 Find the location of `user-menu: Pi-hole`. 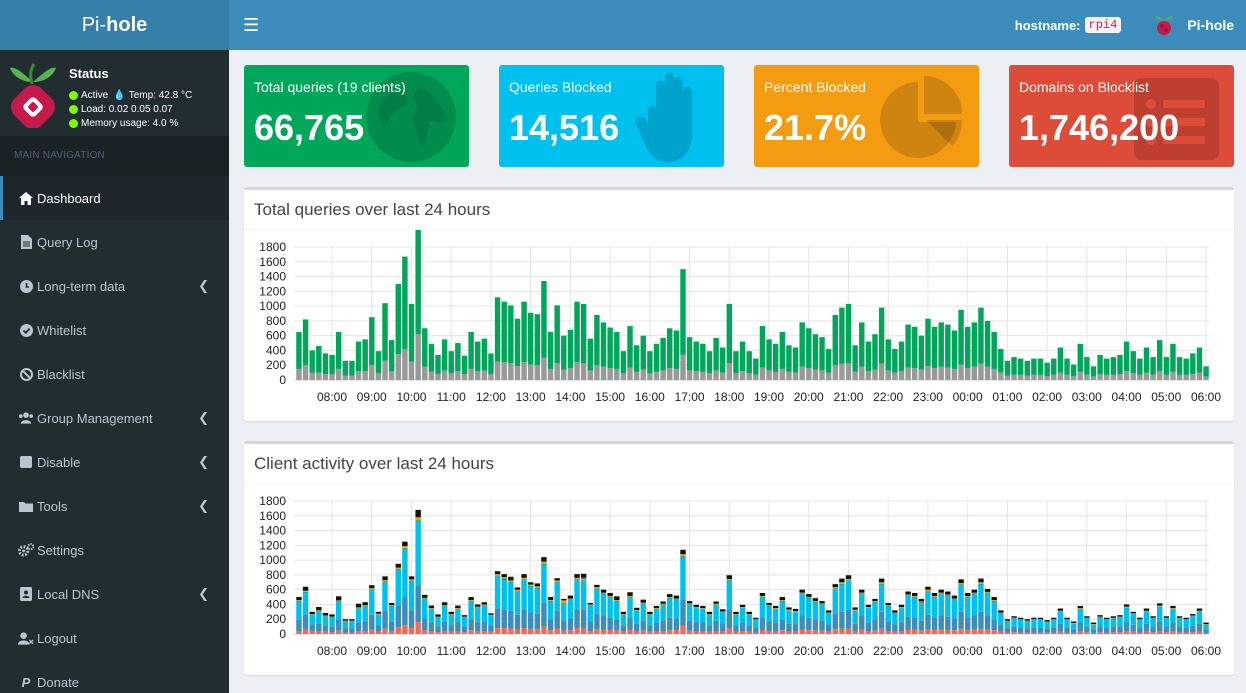

user-menu: Pi-hole is located at coordinates (1193, 25).